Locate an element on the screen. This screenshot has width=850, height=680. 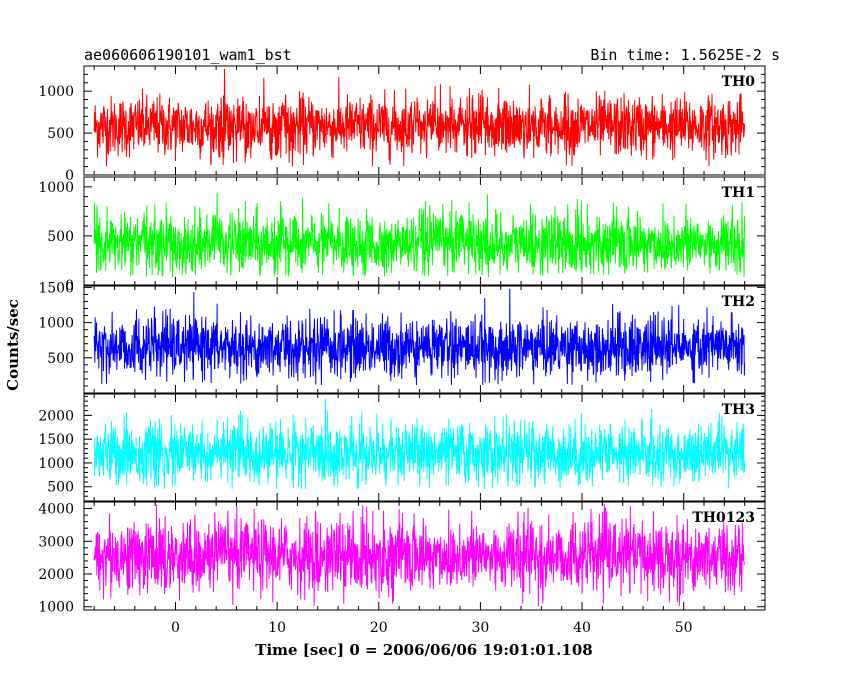
x-tick-label: 20 is located at coordinates (379, 628).